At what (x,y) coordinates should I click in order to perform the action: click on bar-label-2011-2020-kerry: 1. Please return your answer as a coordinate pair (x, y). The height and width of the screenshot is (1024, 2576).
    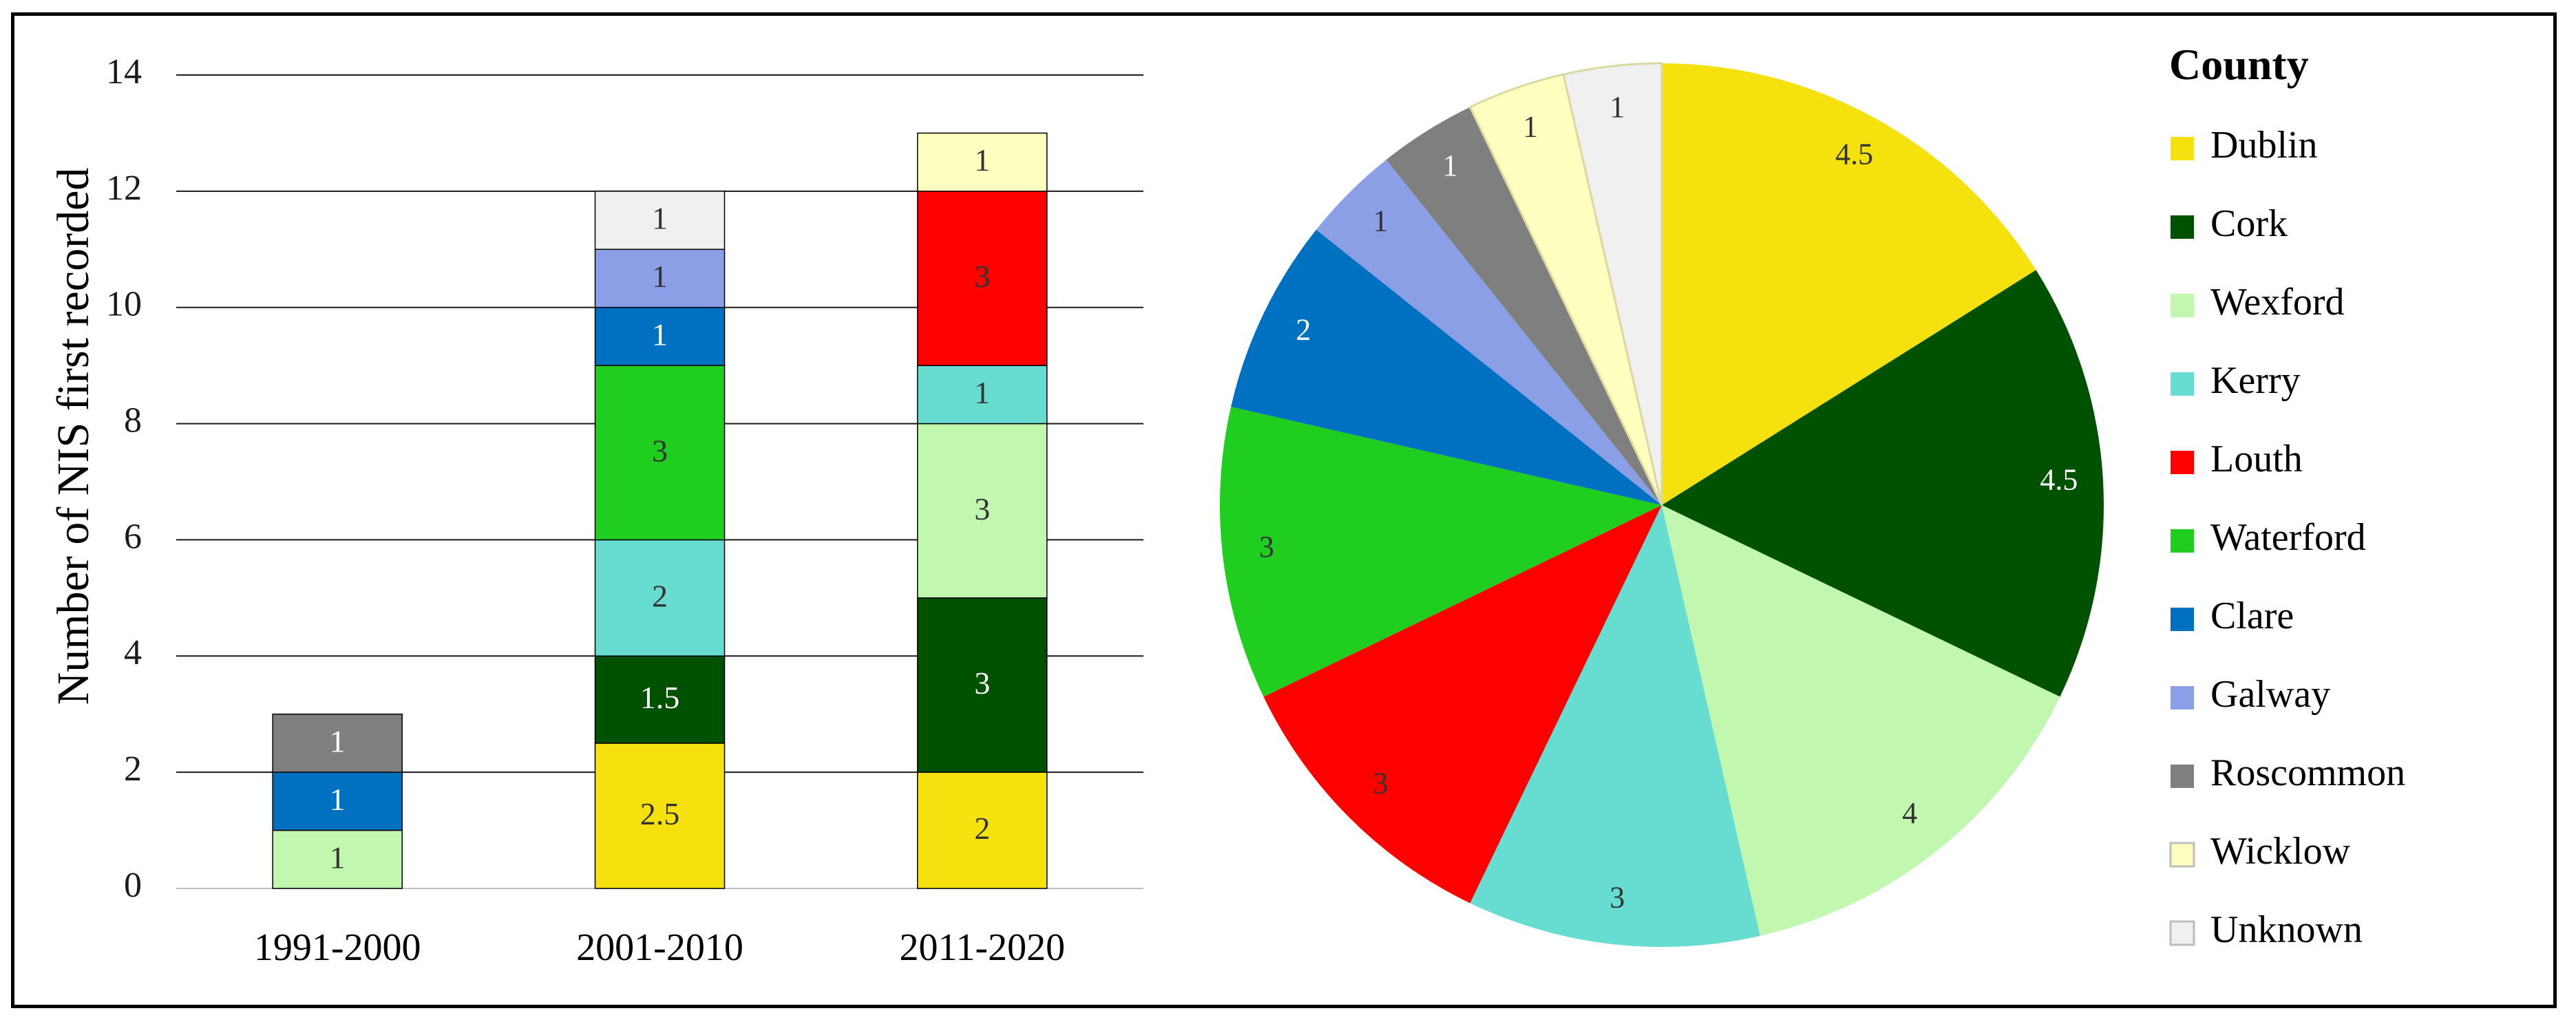
    Looking at the image, I should click on (982, 393).